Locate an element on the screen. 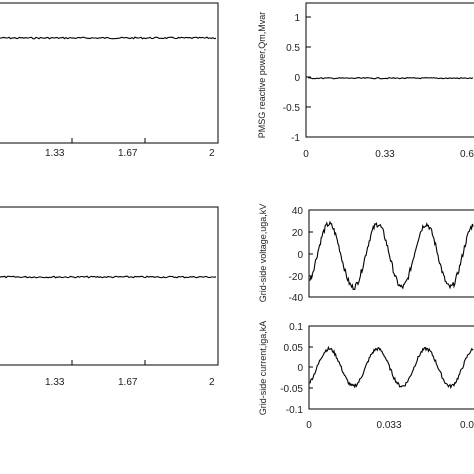 This screenshot has width=474, height=474. y-tick-label: -40 is located at coordinates (296, 298).